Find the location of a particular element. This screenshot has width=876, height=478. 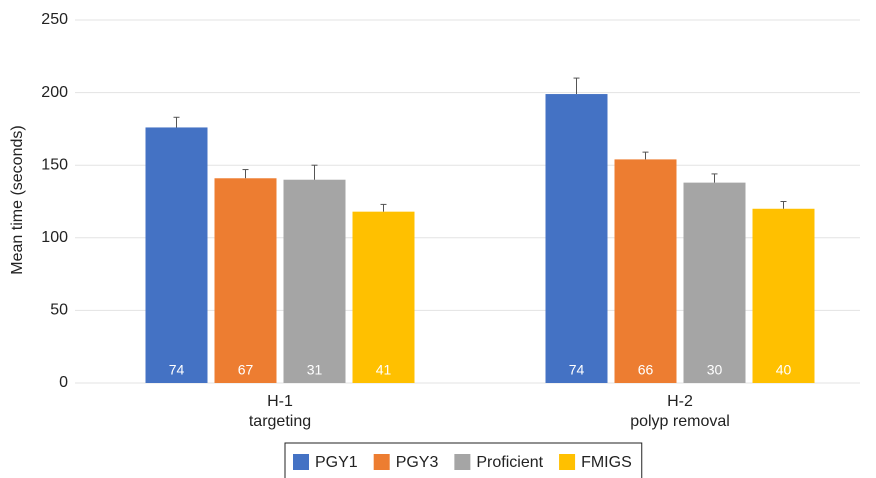

x-tick-label: H-2 is located at coordinates (680, 401).